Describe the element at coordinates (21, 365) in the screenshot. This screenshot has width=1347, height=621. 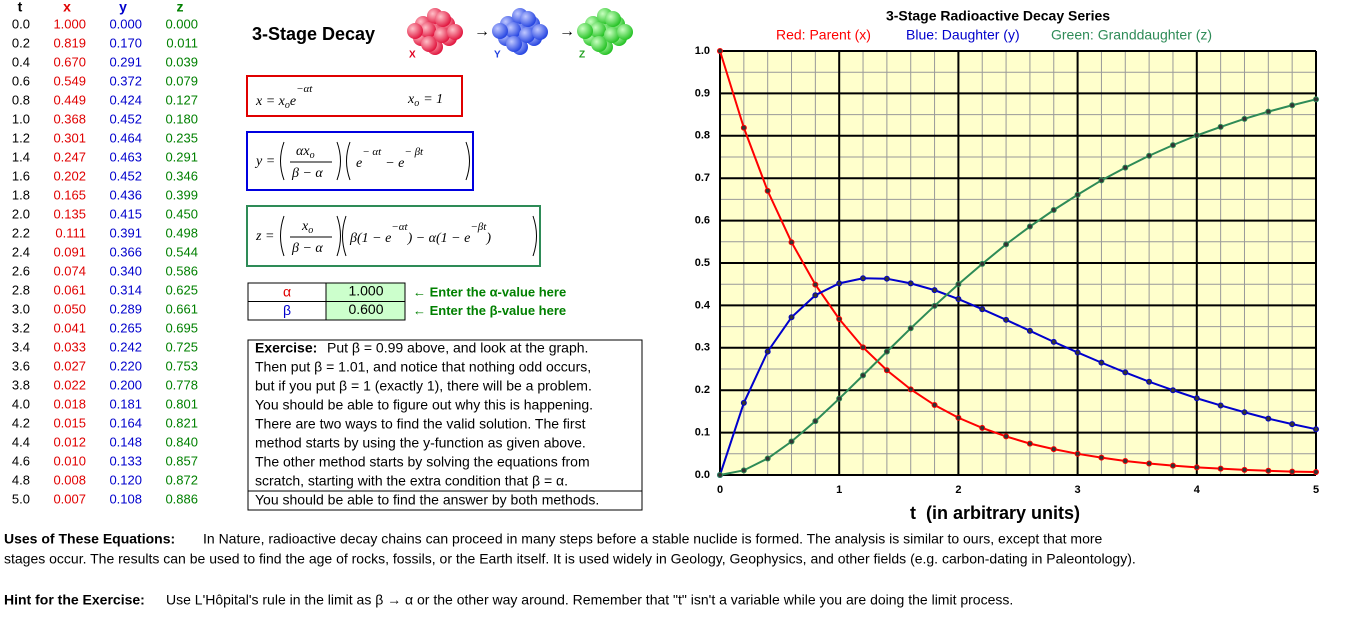
I see `table-cell: 3.6` at that location.